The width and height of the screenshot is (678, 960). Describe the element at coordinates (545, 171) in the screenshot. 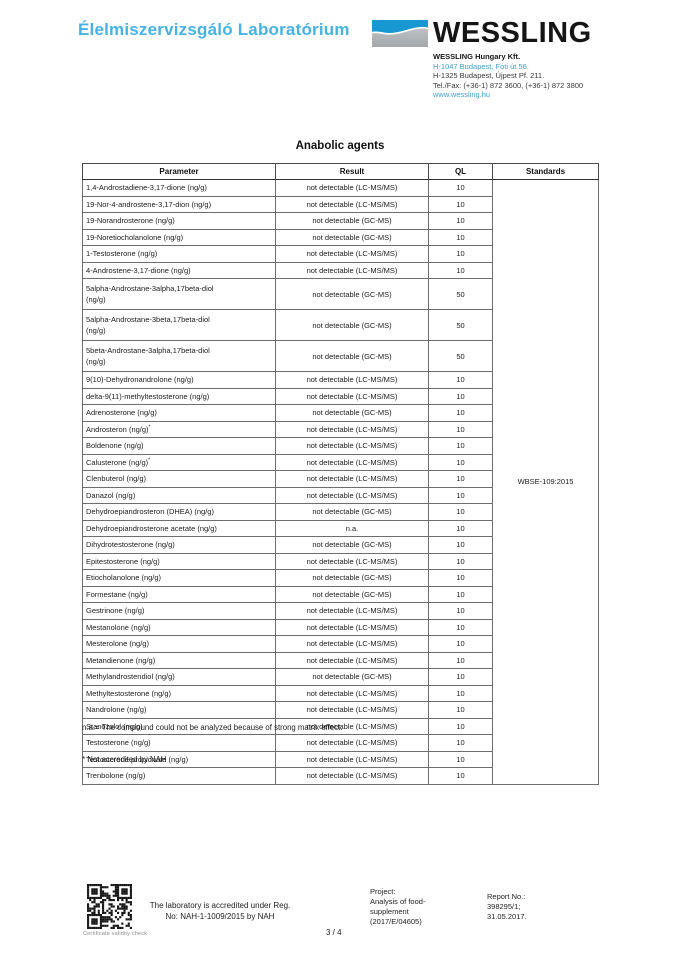

I see `col-header-standards: Standards` at that location.